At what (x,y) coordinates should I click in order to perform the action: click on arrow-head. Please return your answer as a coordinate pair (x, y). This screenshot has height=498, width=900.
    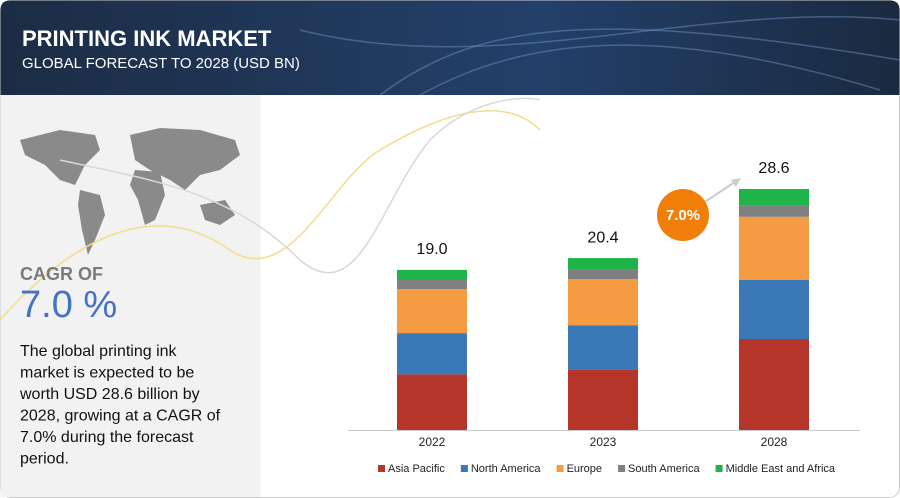
    Looking at the image, I should click on (736, 182).